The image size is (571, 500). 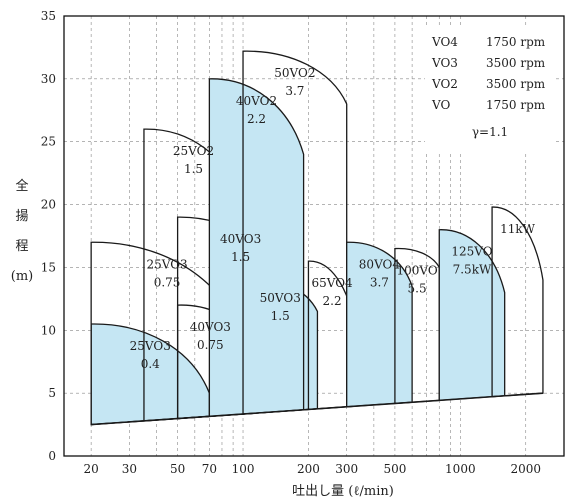 I want to click on legend-model: VO4, so click(x=444, y=42).